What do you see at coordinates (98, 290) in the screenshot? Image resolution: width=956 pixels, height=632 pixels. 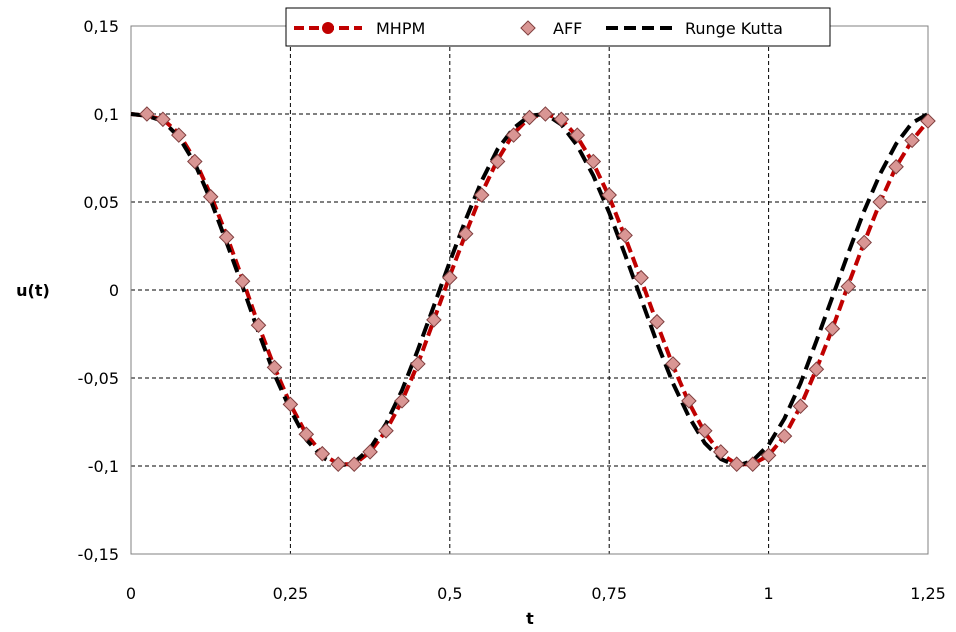 I see `y-tick-labels: 0,15 0,1 0,05 0 -0,05 -0,1 -0,15` at bounding box center [98, 290].